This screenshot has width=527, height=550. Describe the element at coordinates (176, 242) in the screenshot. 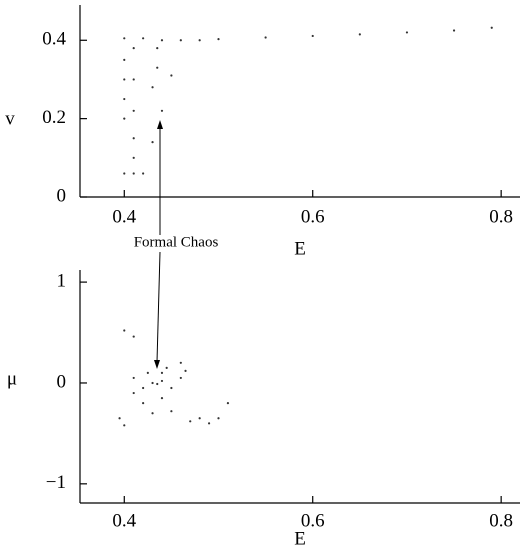

I see `annotation: Formal Chaos` at that location.